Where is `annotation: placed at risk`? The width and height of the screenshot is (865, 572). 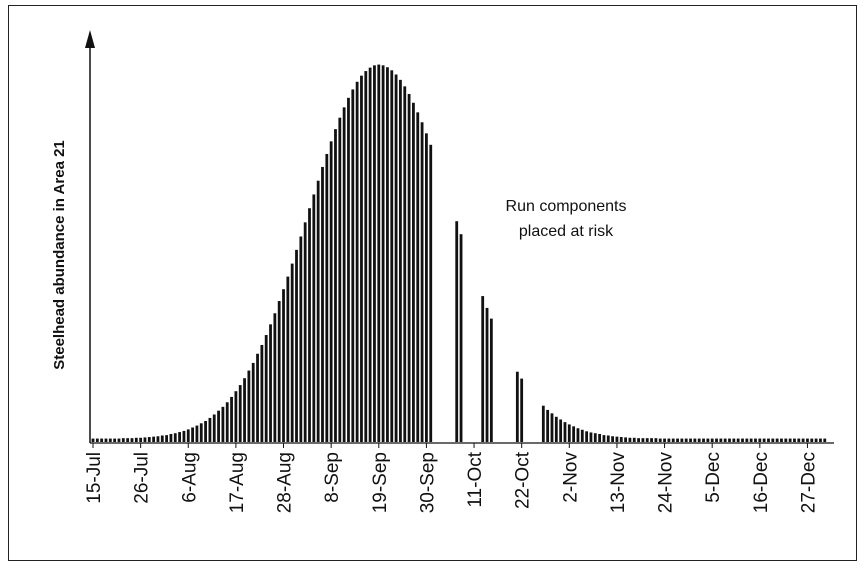
annotation: placed at risk is located at coordinates (566, 231).